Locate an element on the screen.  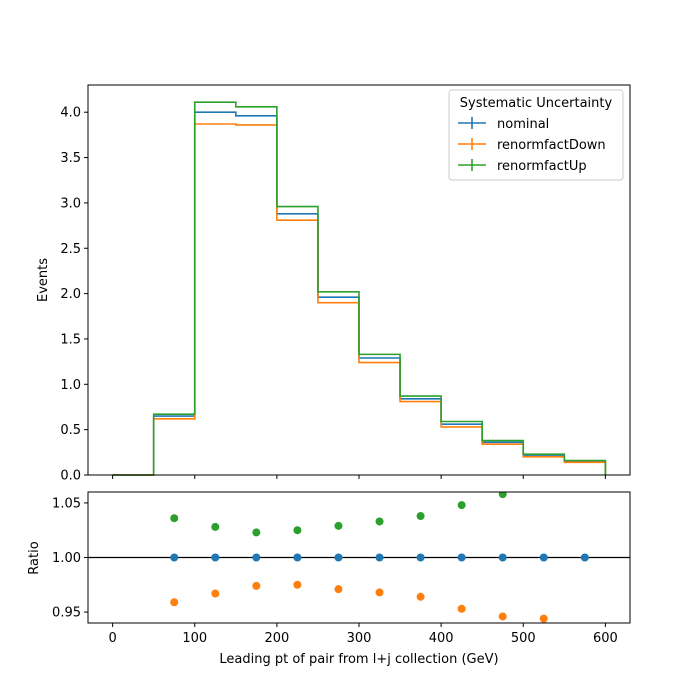
main-y-tick-label: 2.5 is located at coordinates (70, 249).